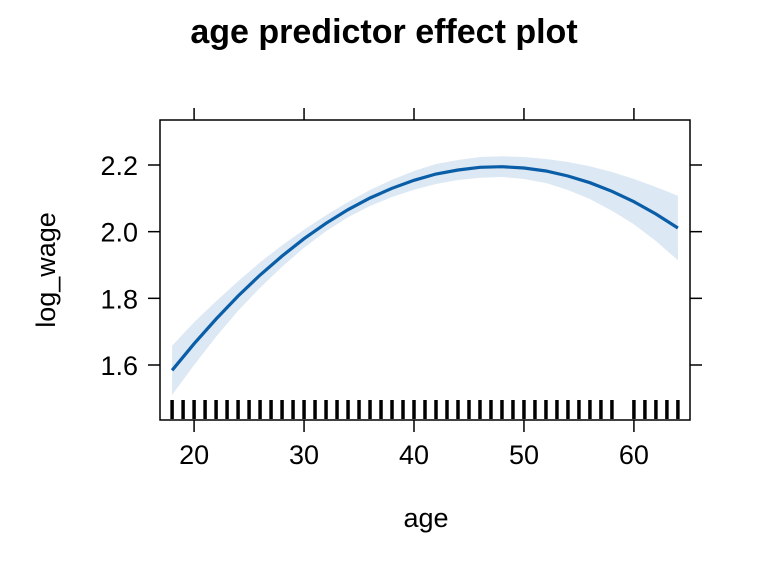  I want to click on y-axis-label: log_wage, so click(46, 270).